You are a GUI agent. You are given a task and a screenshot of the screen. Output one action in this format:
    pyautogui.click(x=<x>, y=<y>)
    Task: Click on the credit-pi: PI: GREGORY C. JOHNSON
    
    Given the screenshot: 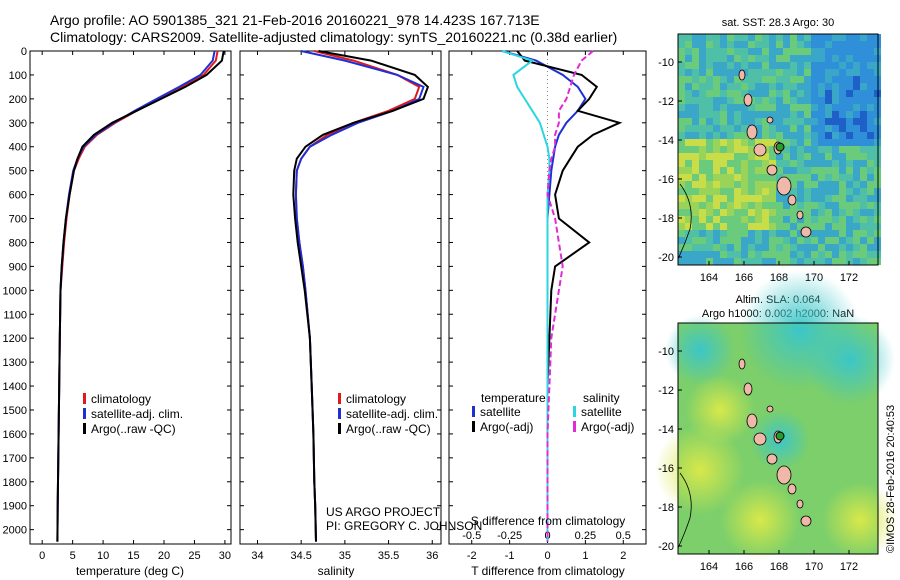 What is the action you would take?
    pyautogui.click(x=404, y=526)
    